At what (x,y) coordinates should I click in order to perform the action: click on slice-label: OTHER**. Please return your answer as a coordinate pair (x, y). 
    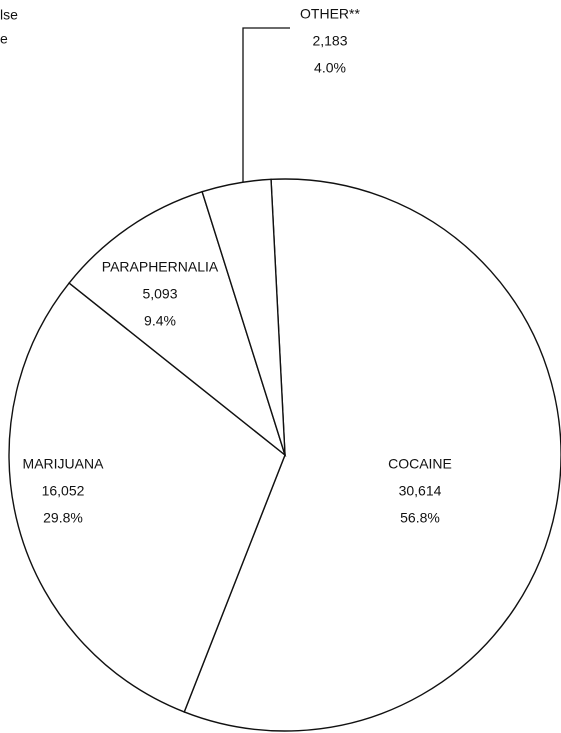
    Looking at the image, I should click on (330, 14).